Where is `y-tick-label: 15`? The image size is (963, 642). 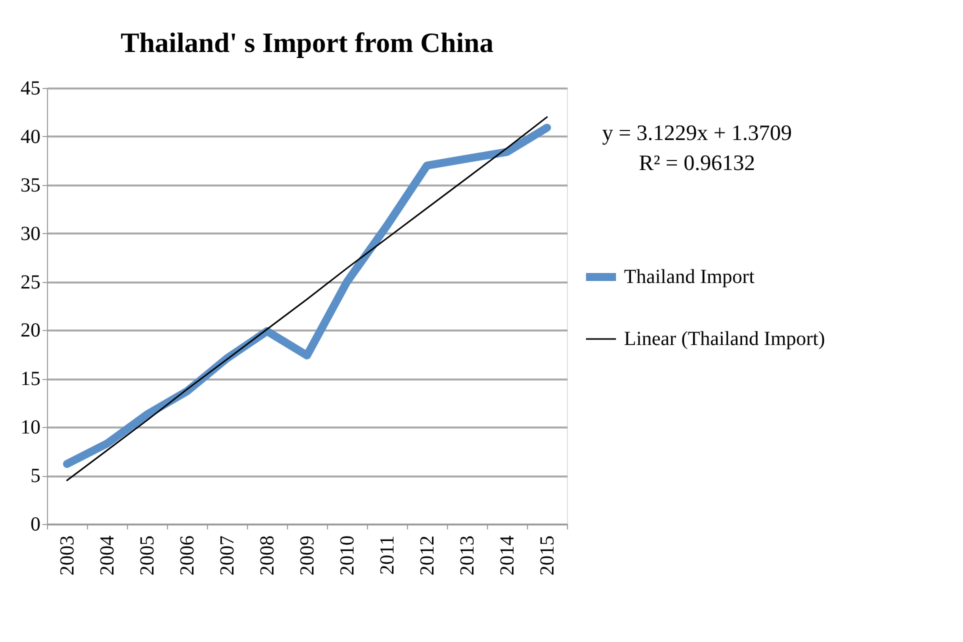 y-tick-label: 15 is located at coordinates (30, 379).